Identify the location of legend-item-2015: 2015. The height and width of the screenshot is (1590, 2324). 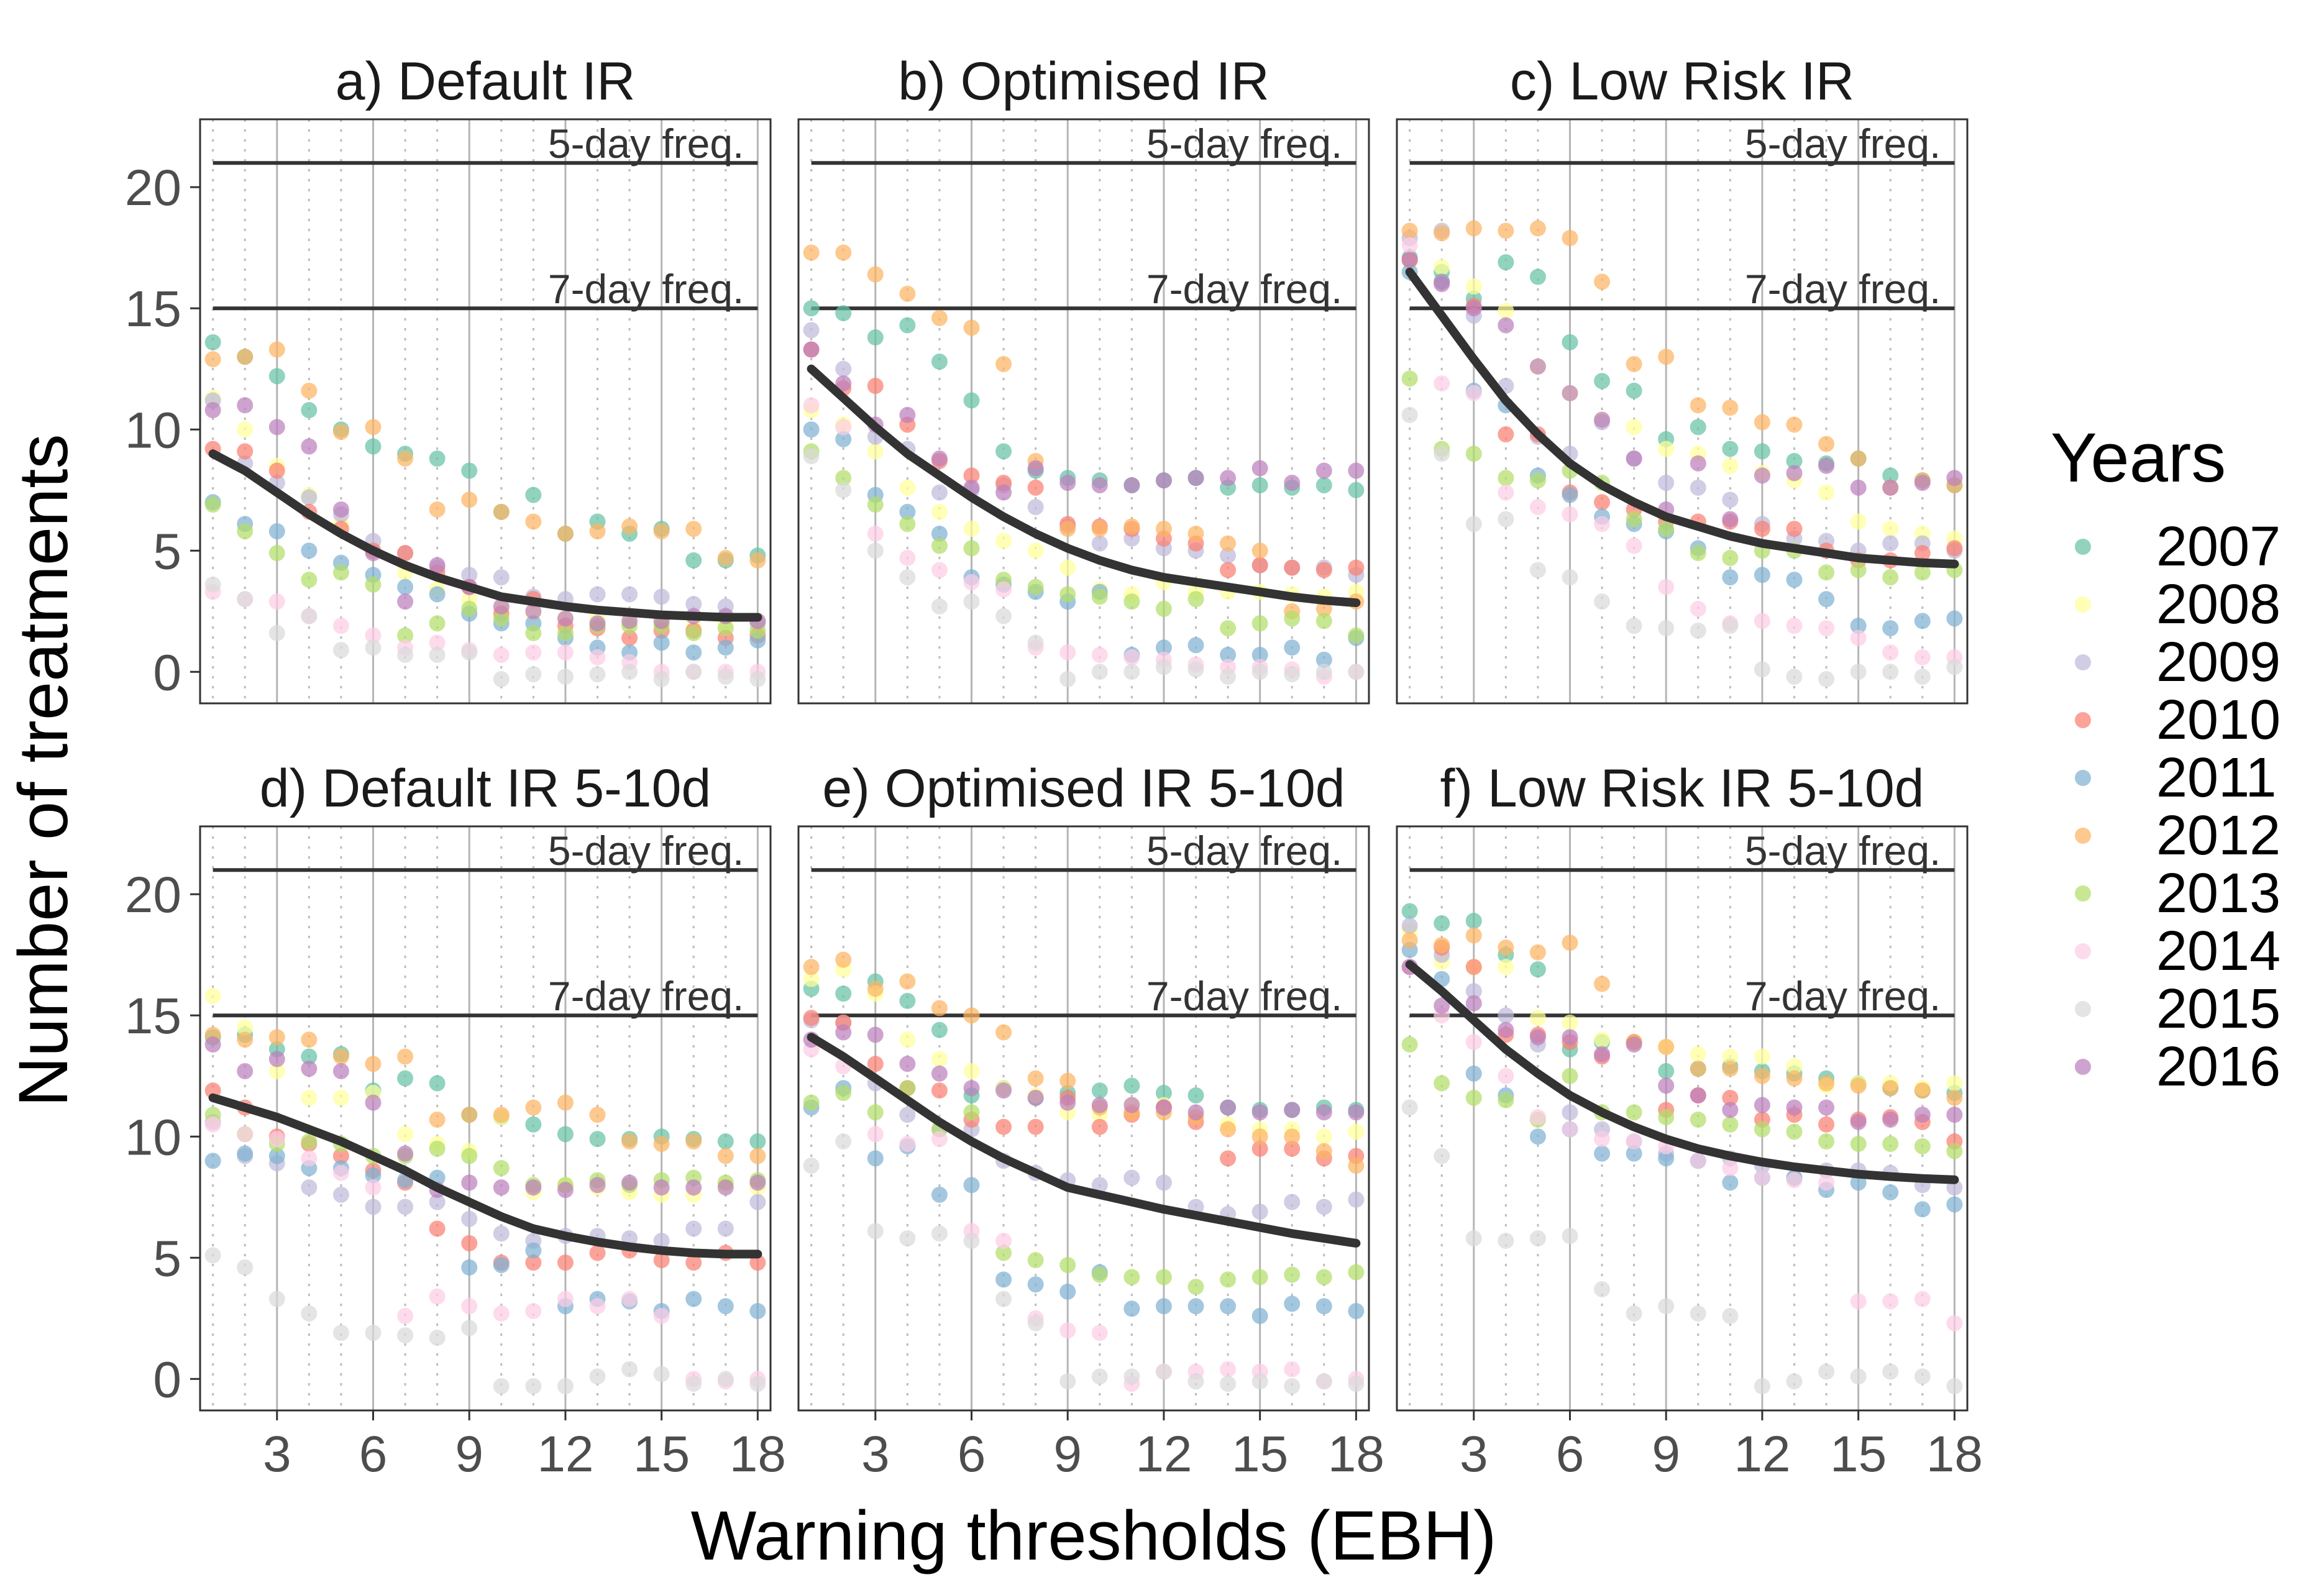
(2178, 1009).